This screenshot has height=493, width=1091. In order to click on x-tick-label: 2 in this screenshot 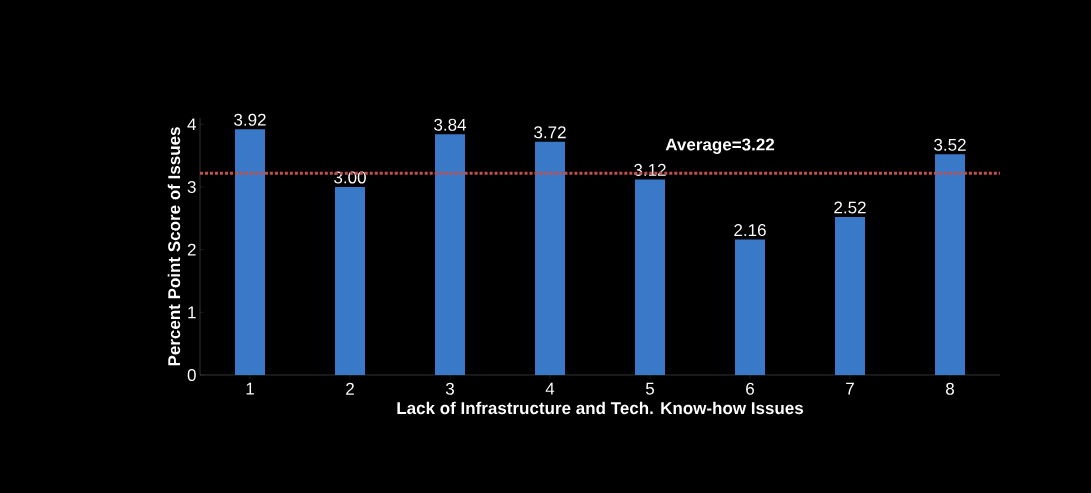, I will do `click(350, 388)`.